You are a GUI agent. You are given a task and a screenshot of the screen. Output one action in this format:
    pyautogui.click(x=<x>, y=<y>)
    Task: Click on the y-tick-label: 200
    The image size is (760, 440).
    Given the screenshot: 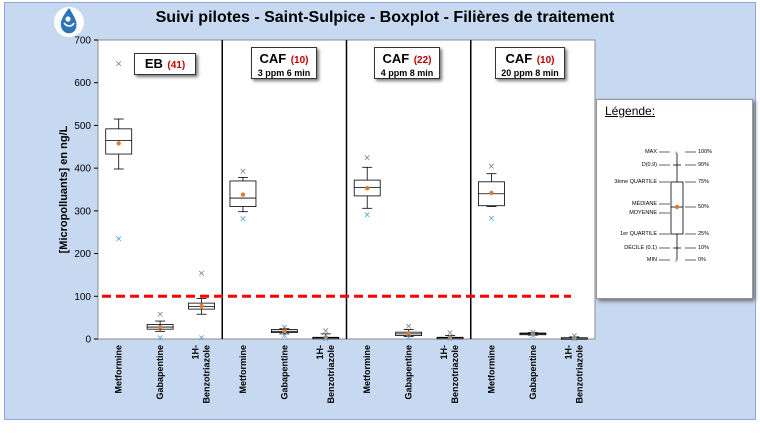 What is the action you would take?
    pyautogui.click(x=82, y=254)
    